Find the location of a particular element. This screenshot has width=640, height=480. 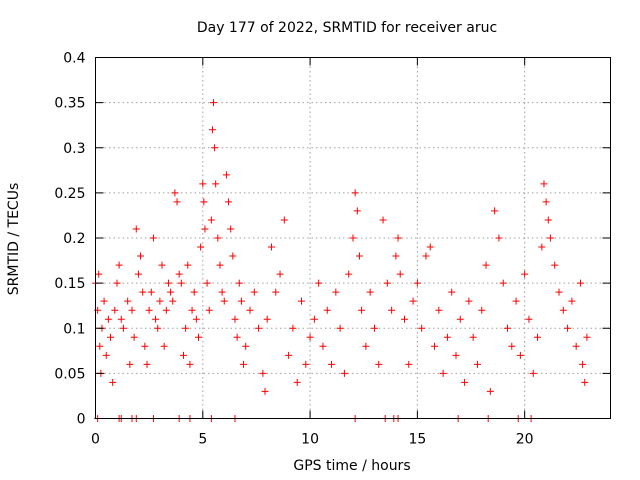

x-tick-label: 0 is located at coordinates (95, 440).